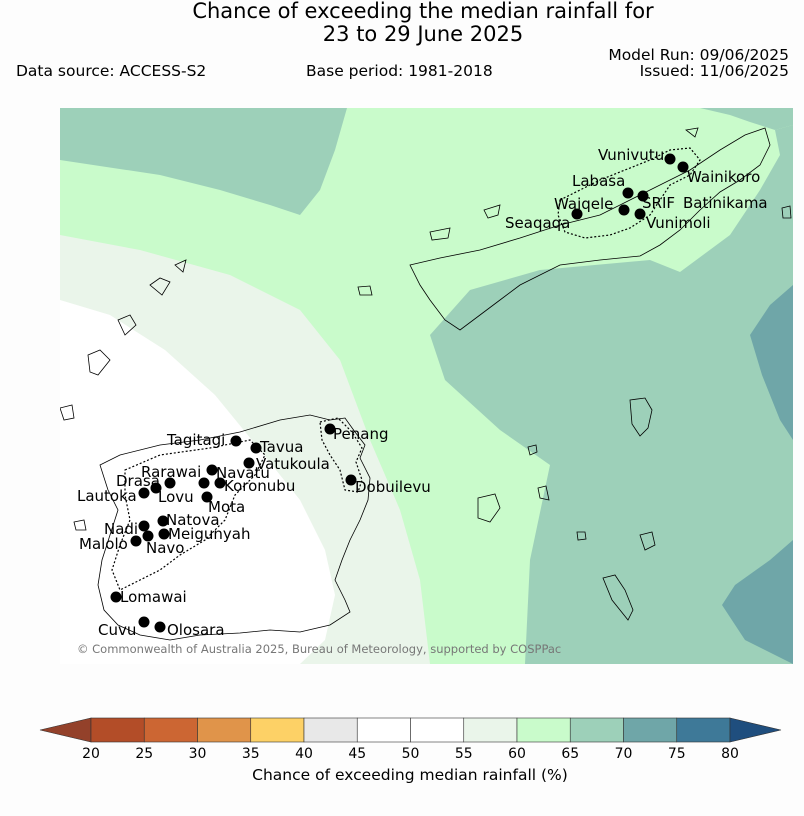  Describe the element at coordinates (517, 754) in the screenshot. I see `colorbar-tick-label: 60` at that location.